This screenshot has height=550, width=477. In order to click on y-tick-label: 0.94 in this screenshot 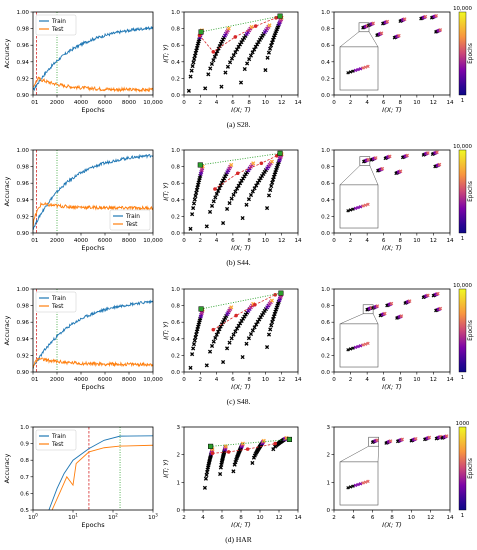, I will do `click(23, 340)`.